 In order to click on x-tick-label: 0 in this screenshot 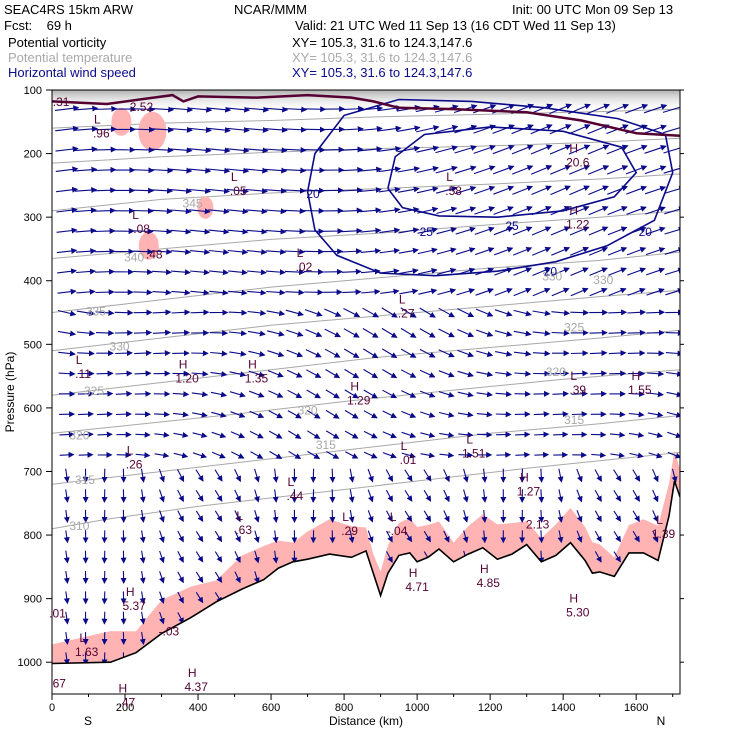, I will do `click(52, 708)`.